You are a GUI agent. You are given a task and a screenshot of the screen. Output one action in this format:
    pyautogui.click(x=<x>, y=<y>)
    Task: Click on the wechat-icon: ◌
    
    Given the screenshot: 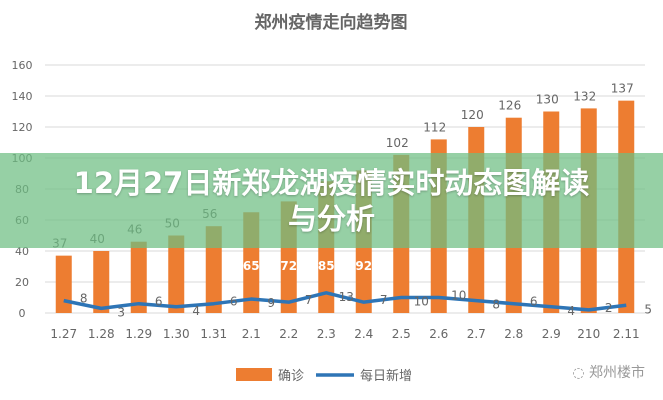 What is the action you would take?
    pyautogui.click(x=580, y=373)
    